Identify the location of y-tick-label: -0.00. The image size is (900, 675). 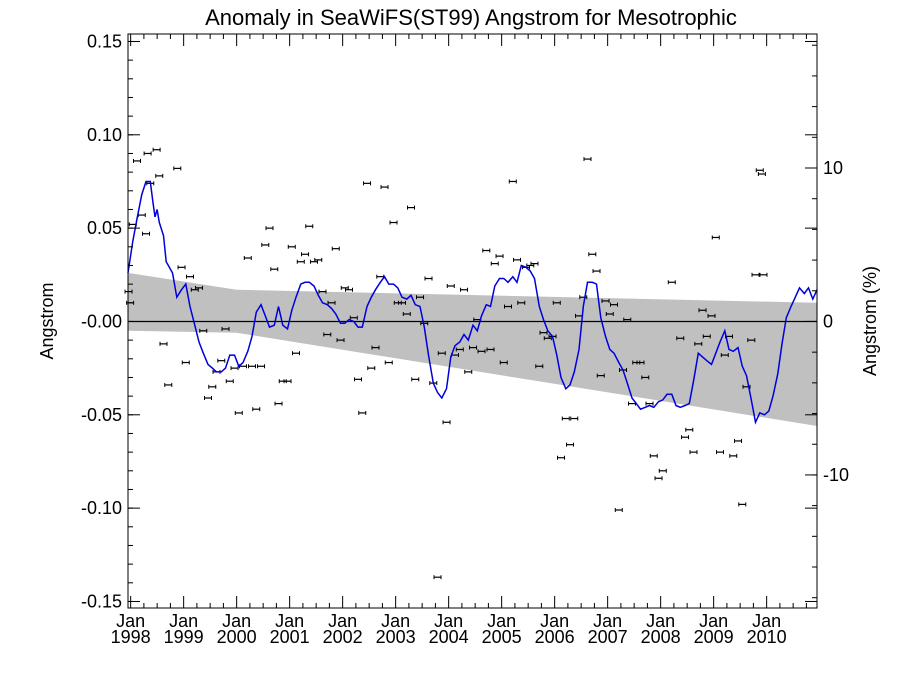
(101, 321).